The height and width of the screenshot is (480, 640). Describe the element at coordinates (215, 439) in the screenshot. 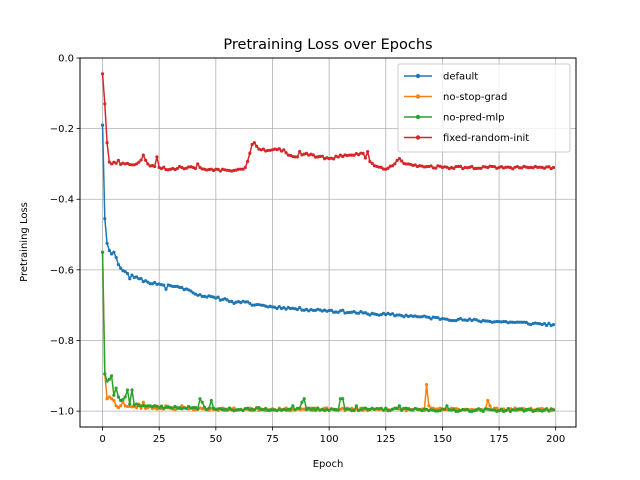

I see `x-tick-label: 50` at that location.